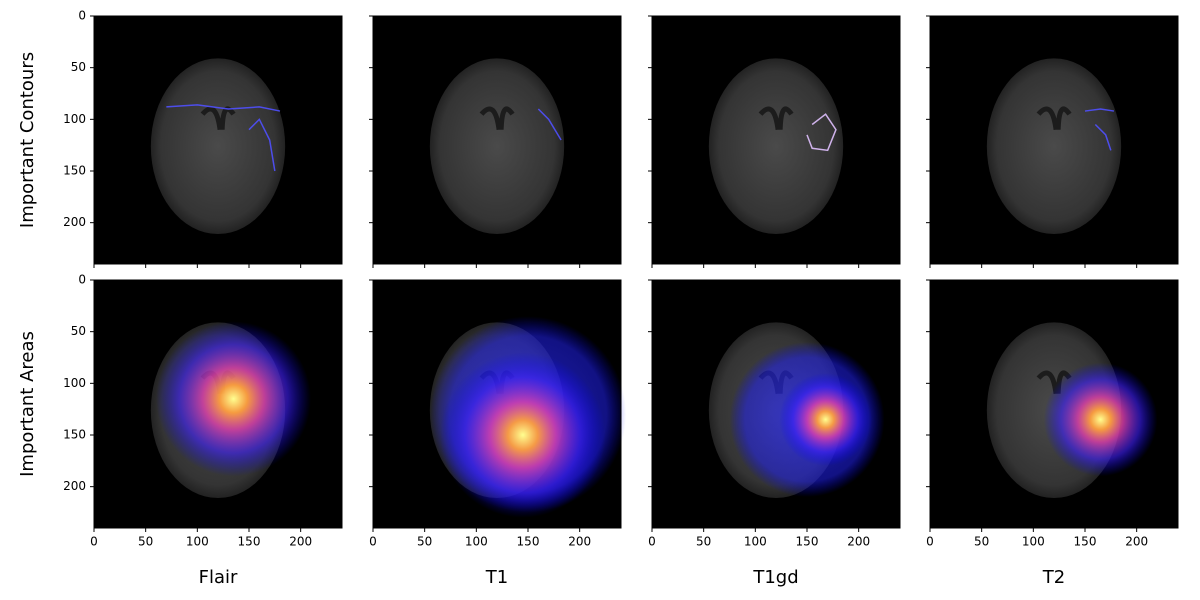  Describe the element at coordinates (27, 404) in the screenshot. I see `row-label: Important Areas` at that location.